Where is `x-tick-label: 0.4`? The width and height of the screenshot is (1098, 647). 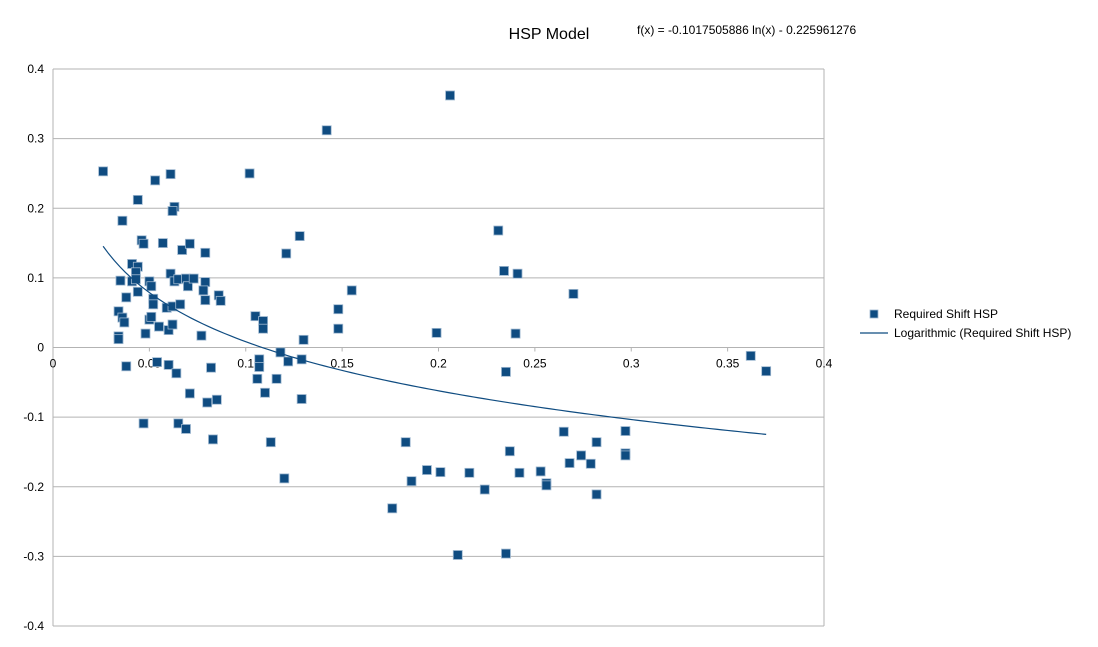
x-tick-label: 0.4 is located at coordinates (824, 364).